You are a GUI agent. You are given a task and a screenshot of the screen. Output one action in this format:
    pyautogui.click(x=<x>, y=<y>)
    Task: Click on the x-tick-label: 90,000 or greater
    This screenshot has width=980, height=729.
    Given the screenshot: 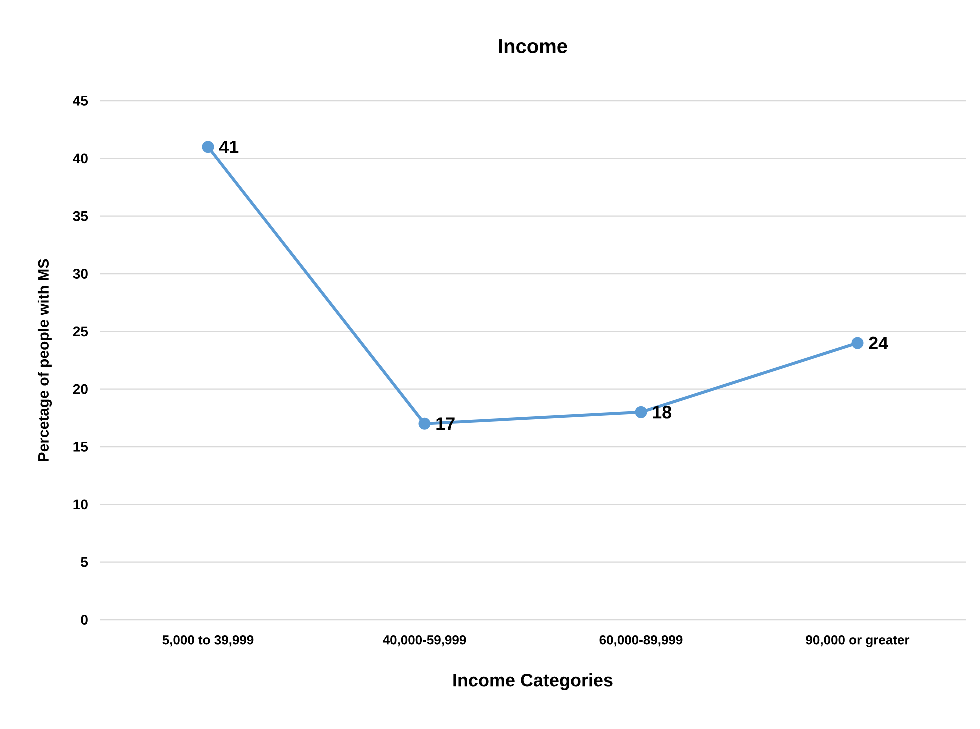 What is the action you would take?
    pyautogui.click(x=858, y=642)
    